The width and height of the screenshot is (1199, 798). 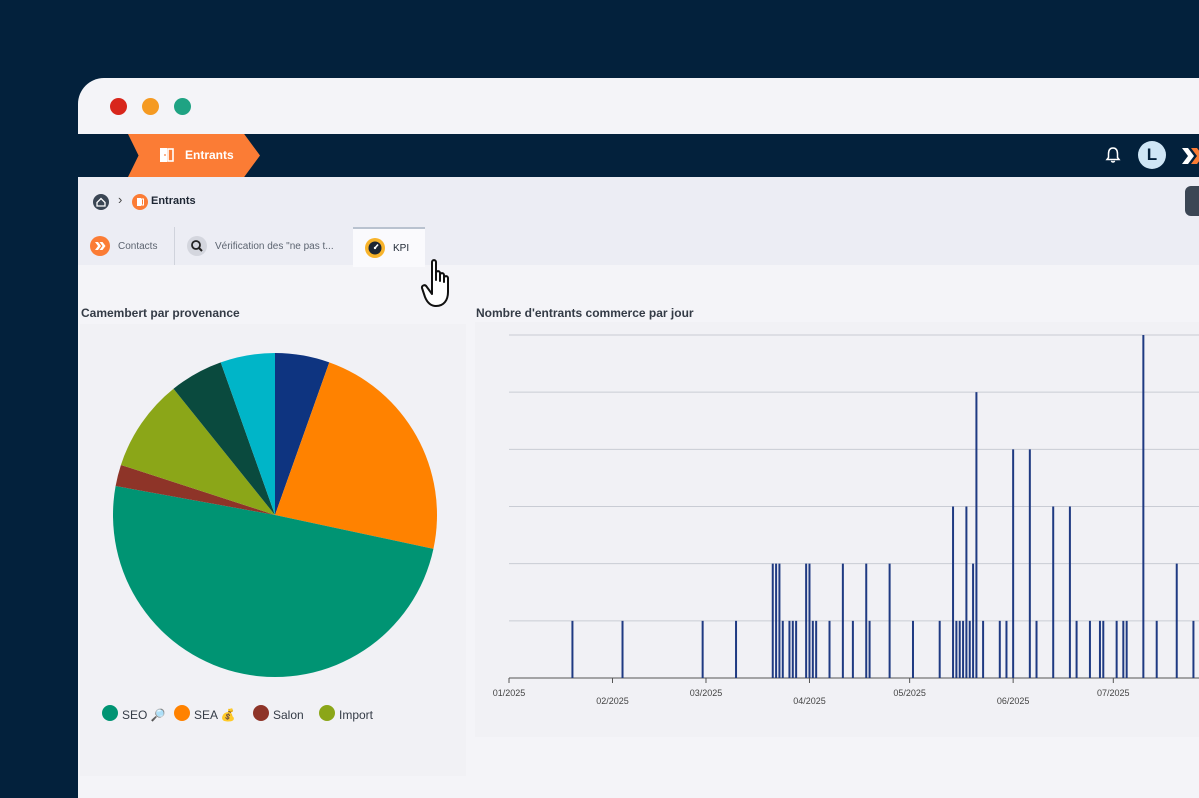 I want to click on chevron-right-icon: ›, so click(x=120, y=199).